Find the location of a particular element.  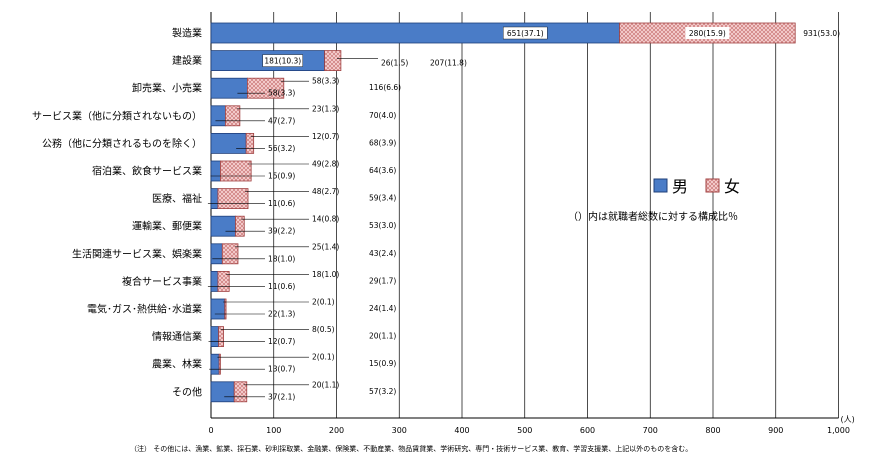

x-tick-label: 200 is located at coordinates (336, 430).